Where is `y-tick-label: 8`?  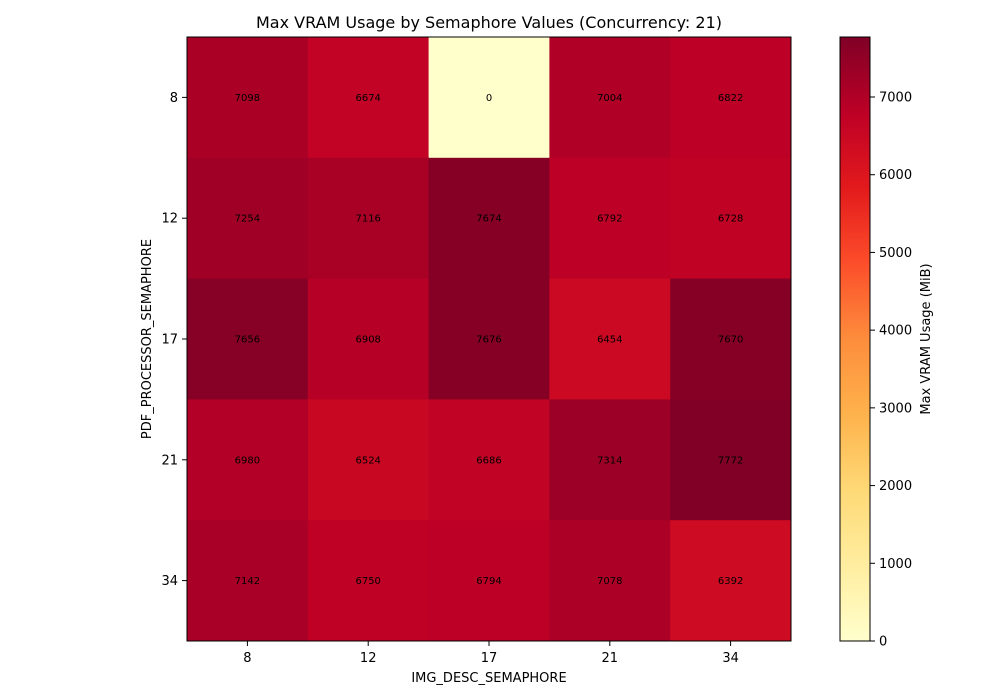 y-tick-label: 8 is located at coordinates (174, 98).